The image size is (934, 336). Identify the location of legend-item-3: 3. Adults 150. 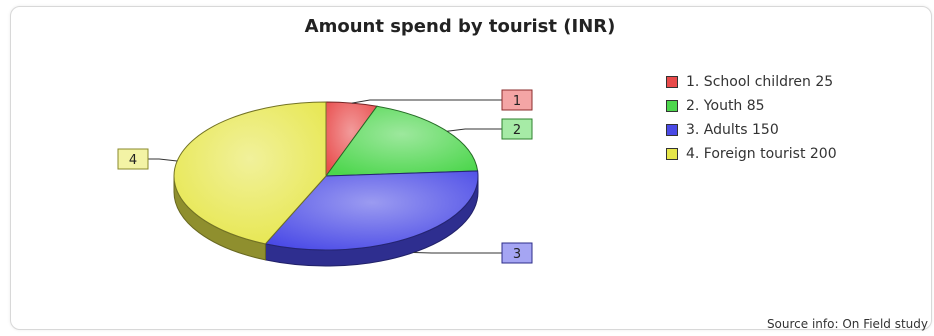
(751, 130).